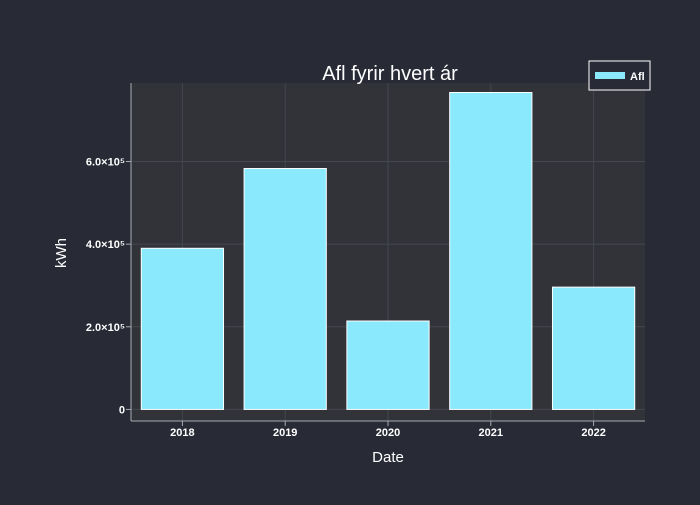 The width and height of the screenshot is (700, 505). What do you see at coordinates (491, 251) in the screenshot?
I see `bar-2021` at bounding box center [491, 251].